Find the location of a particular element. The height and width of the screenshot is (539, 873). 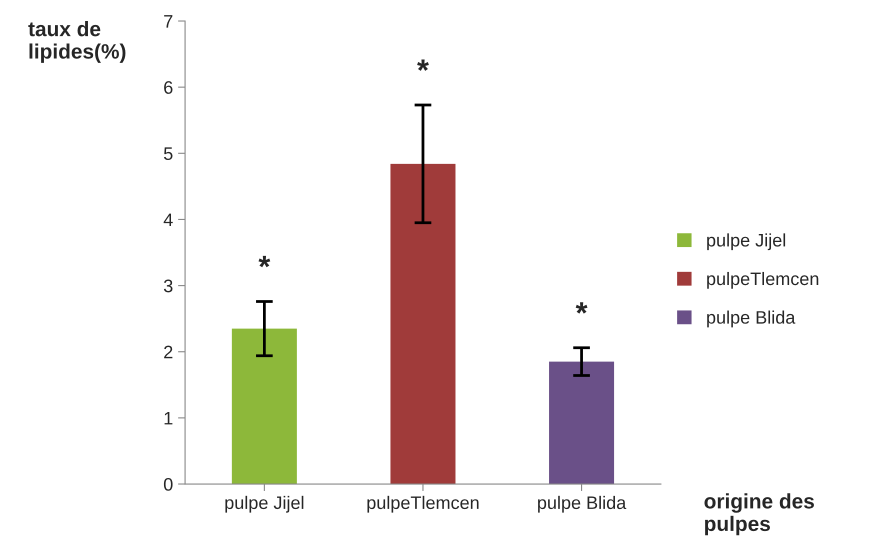

y-tick-label: 1 is located at coordinates (168, 418).